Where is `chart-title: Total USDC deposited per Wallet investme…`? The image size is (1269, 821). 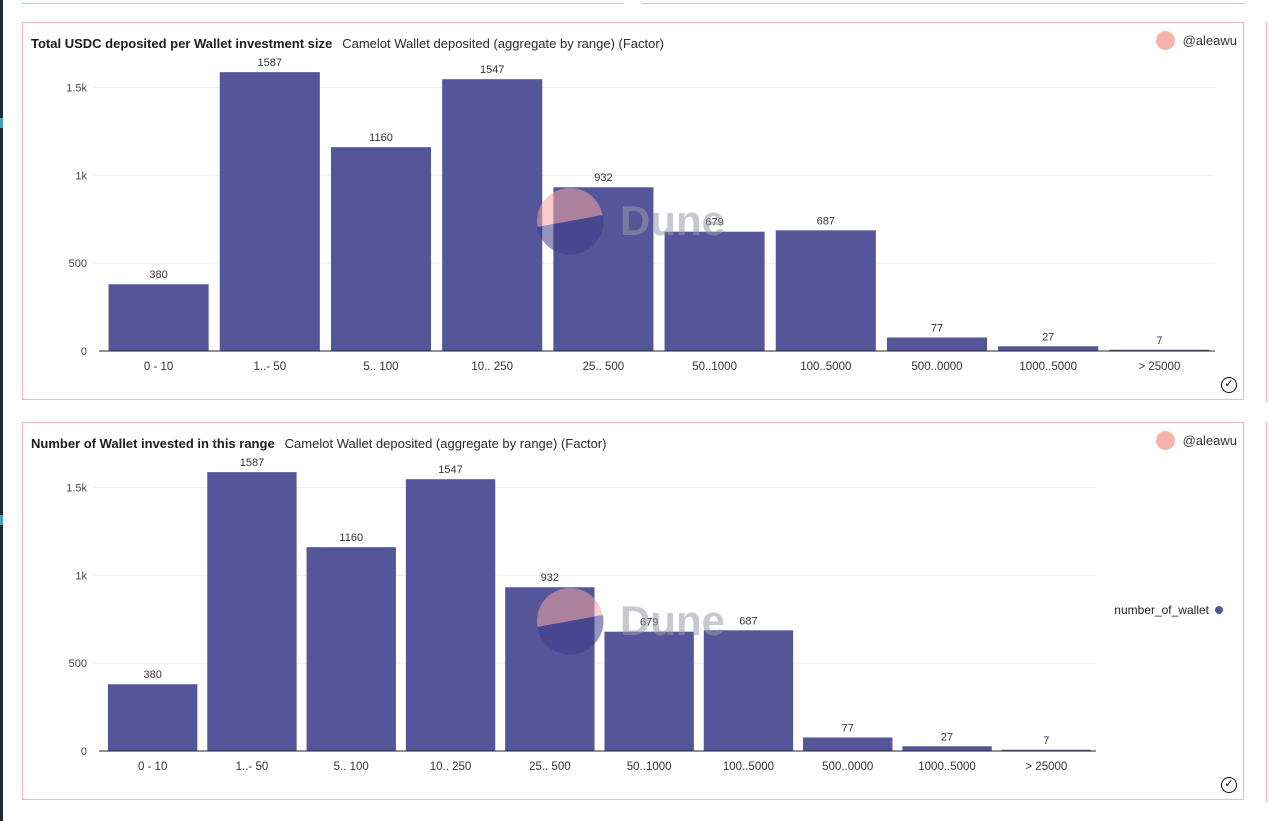 chart-title: Total USDC deposited per Wallet investme… is located at coordinates (182, 43).